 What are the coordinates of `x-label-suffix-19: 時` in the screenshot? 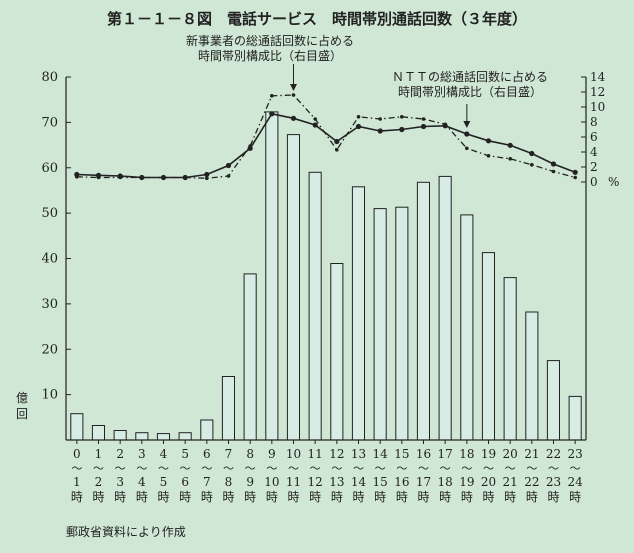 It's located at (488, 497).